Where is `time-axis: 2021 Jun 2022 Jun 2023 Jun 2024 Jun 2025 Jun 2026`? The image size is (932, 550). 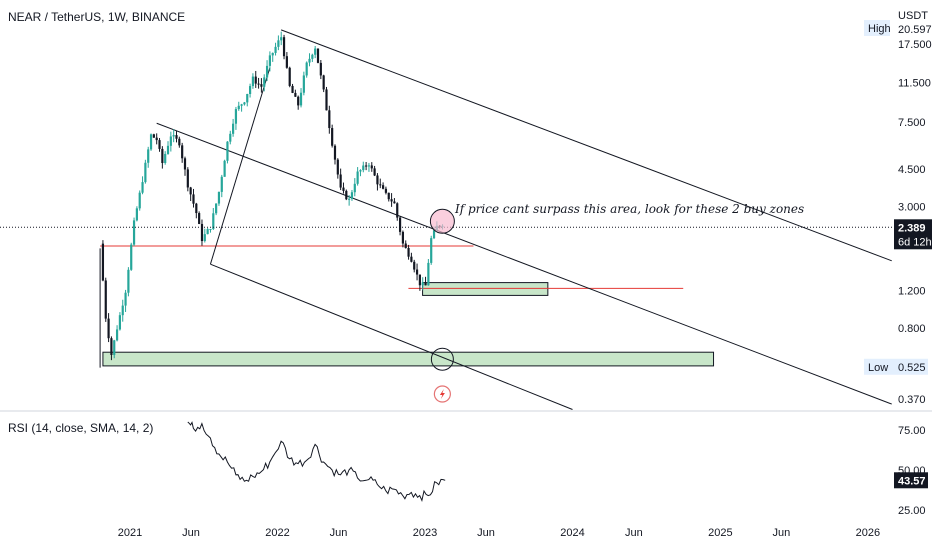
time-axis: 2021 Jun 2022 Jun 2023 Jun 2024 Jun 2025 Jun 2026 is located at coordinates (499, 533).